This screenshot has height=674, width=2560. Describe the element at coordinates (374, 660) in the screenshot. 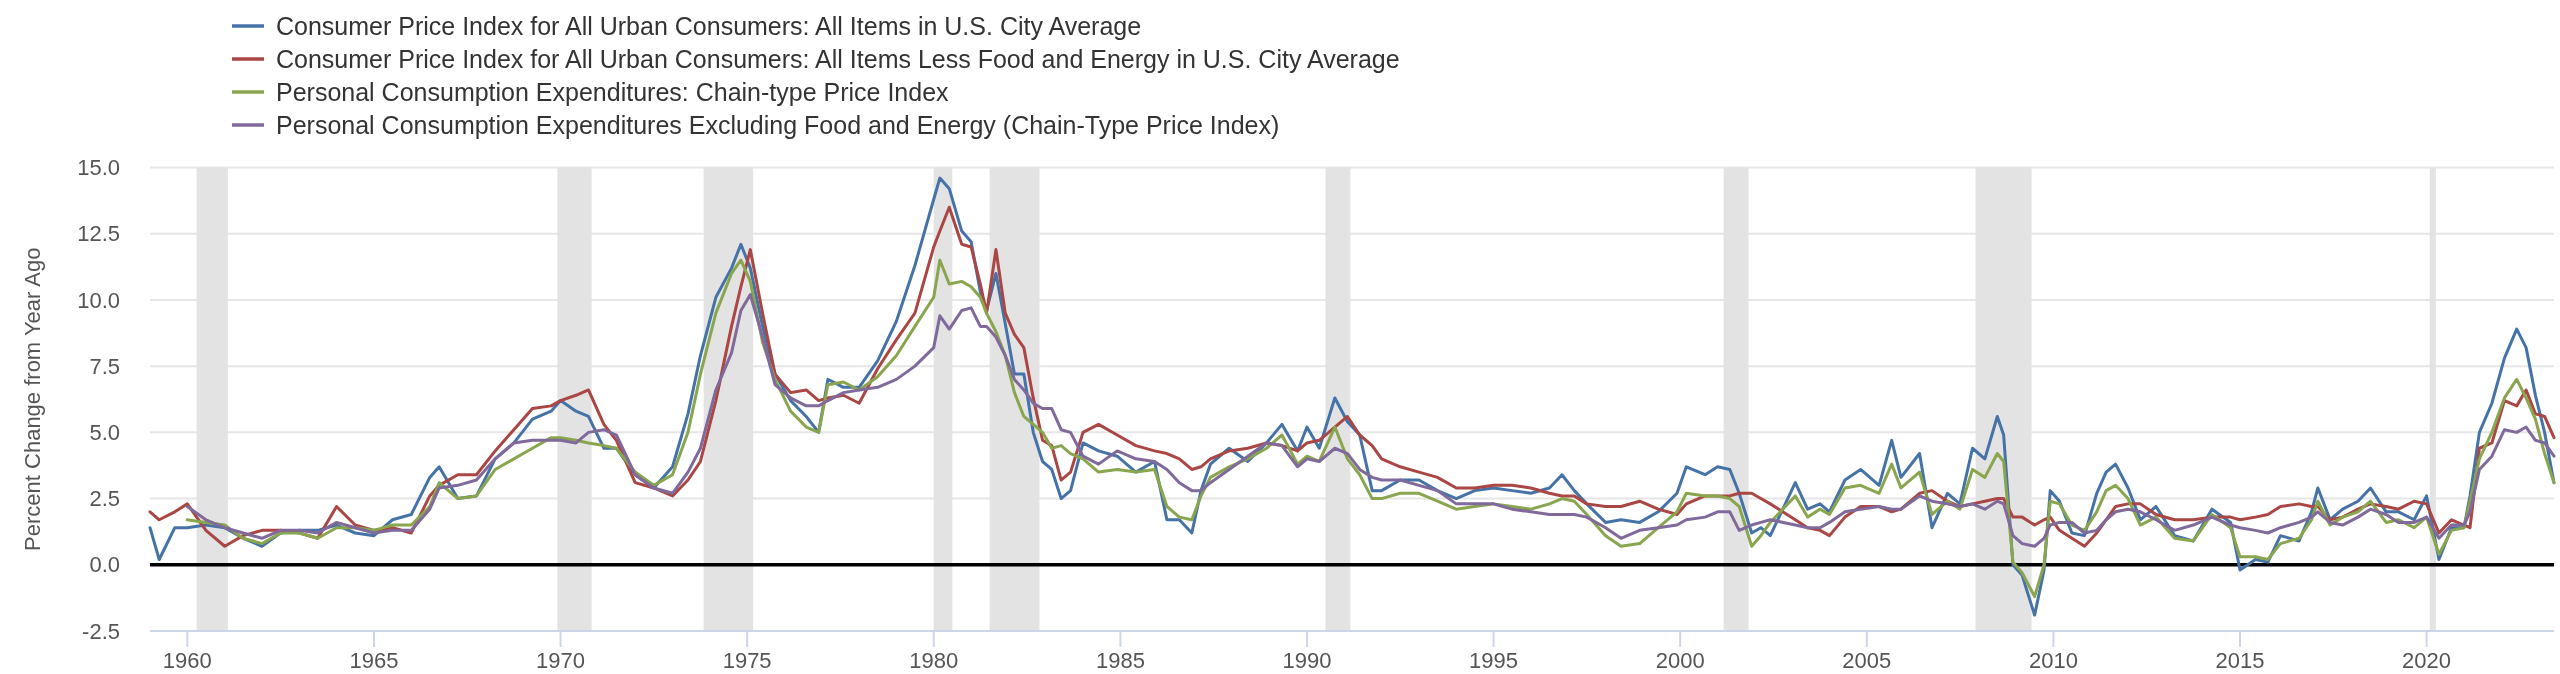

I see `x-tick-label: 1965` at that location.